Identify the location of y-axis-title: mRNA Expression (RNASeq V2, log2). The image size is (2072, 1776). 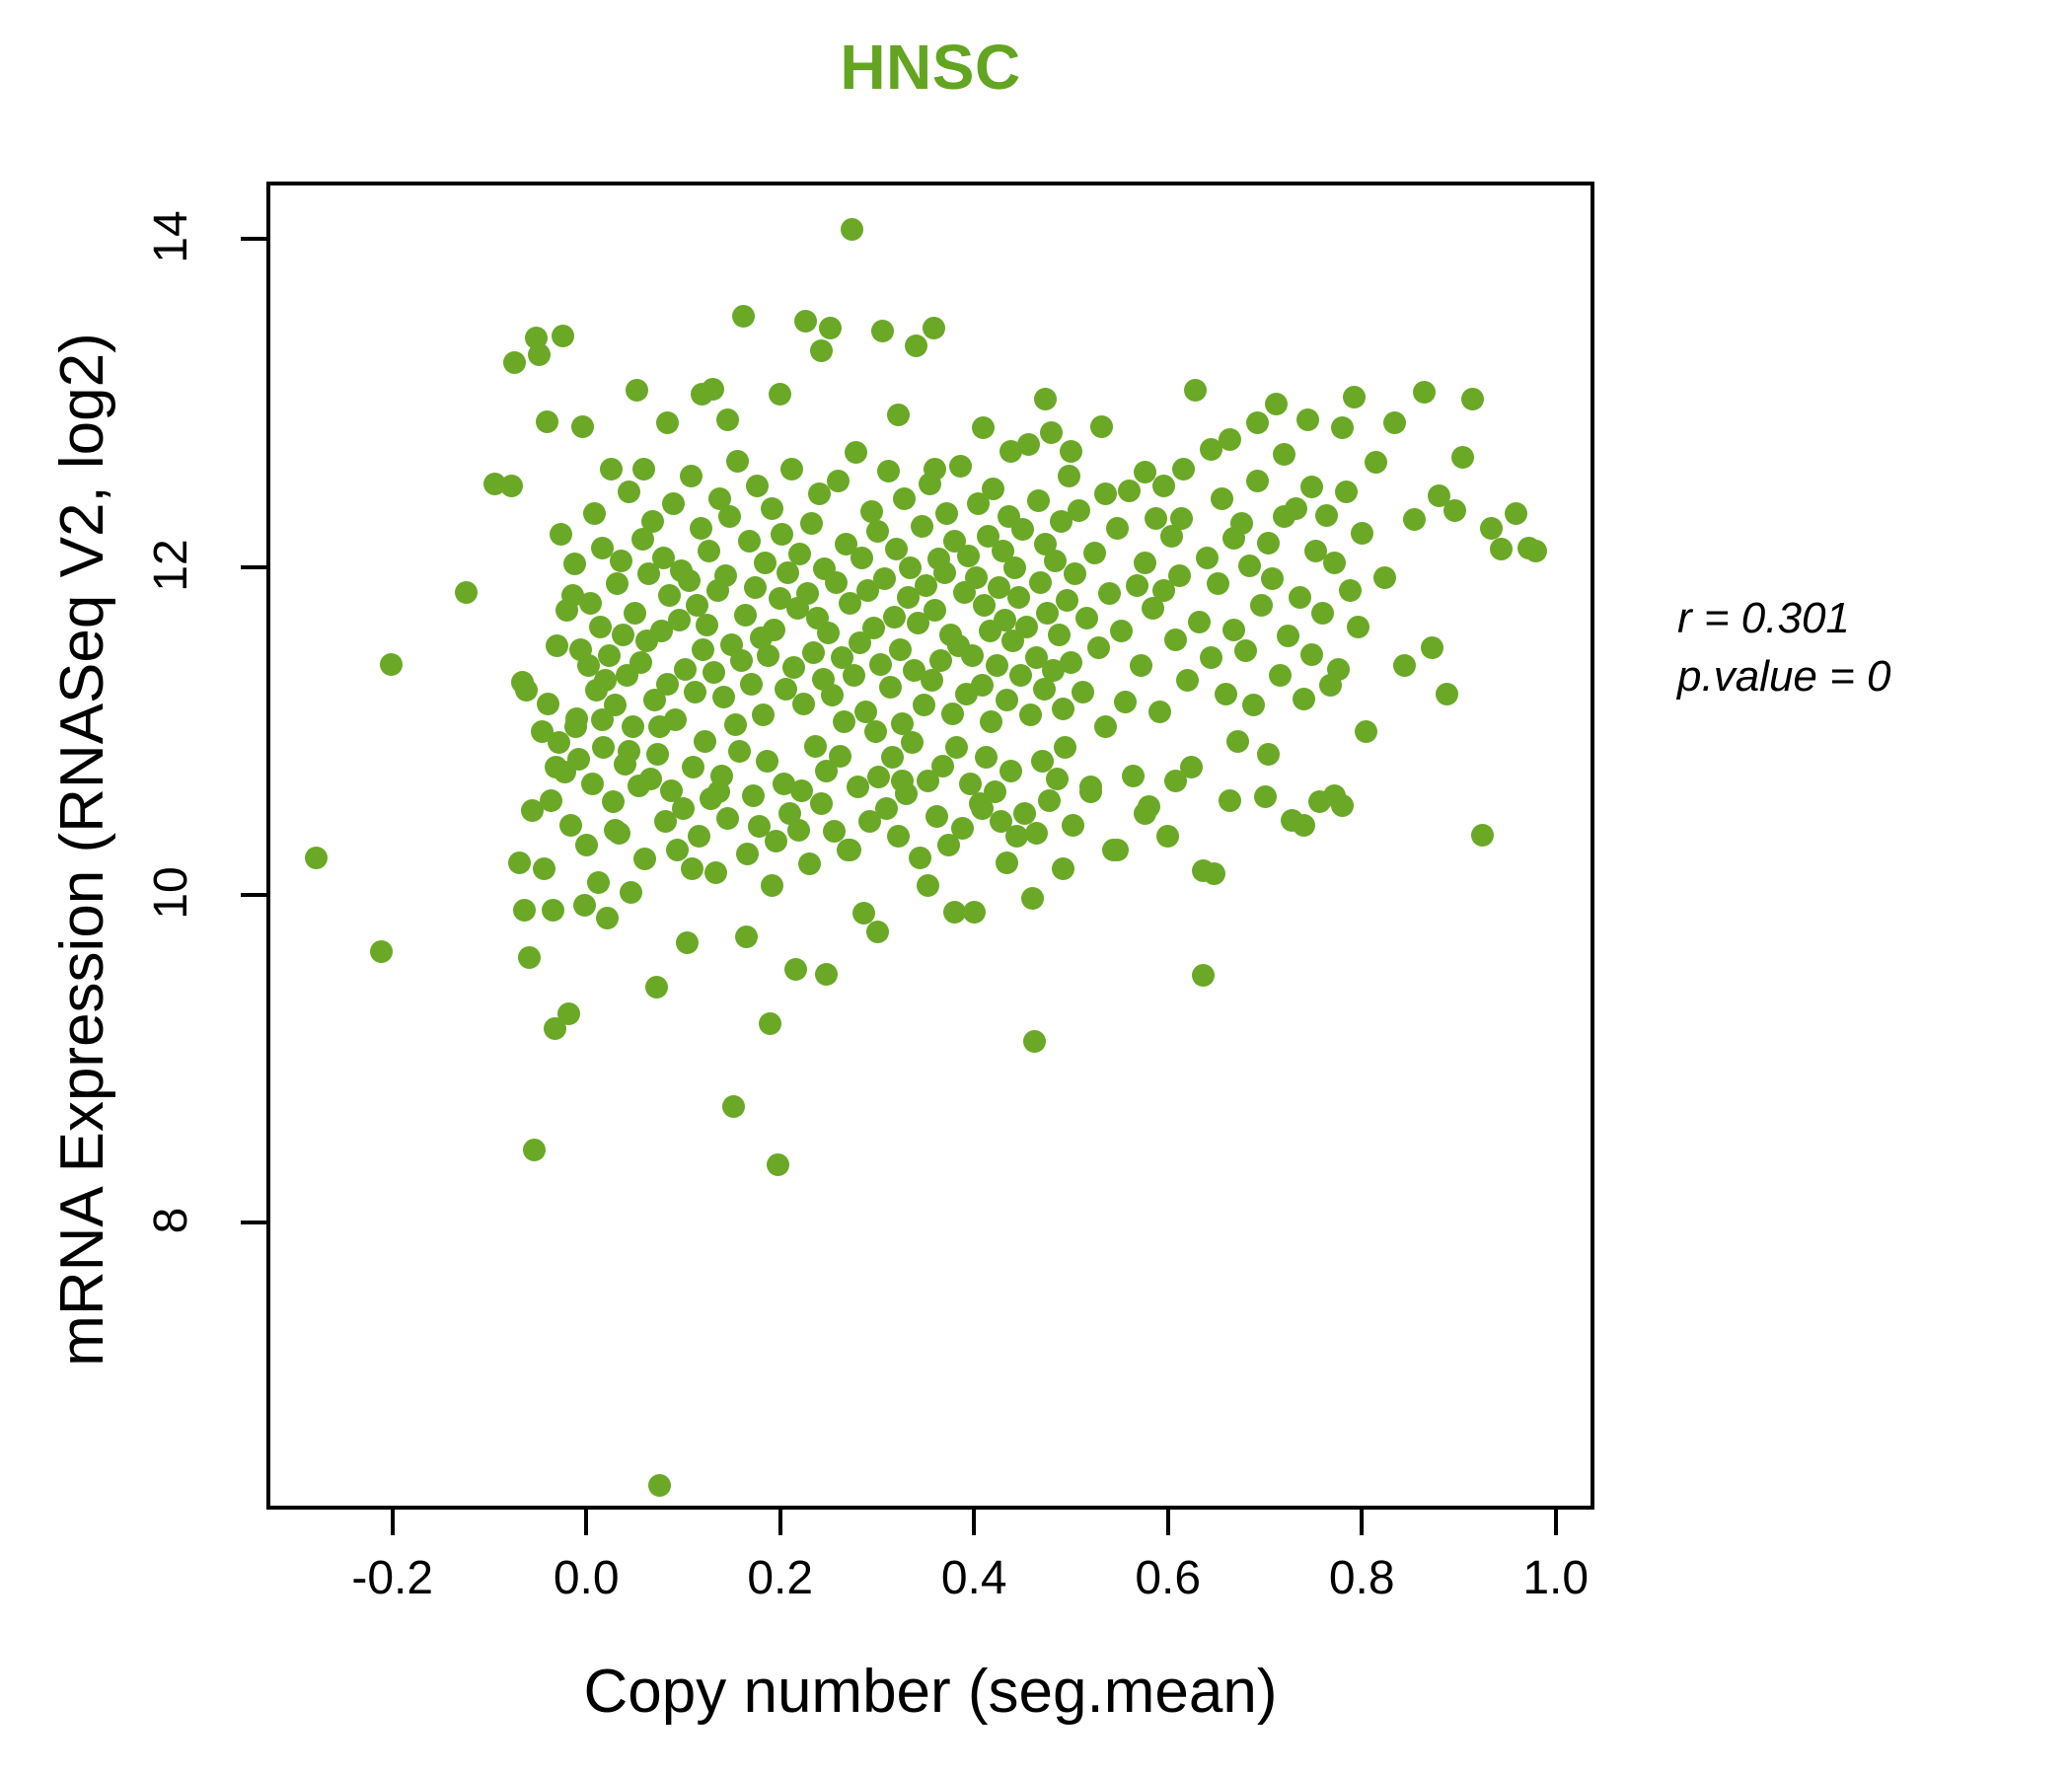
(82, 850).